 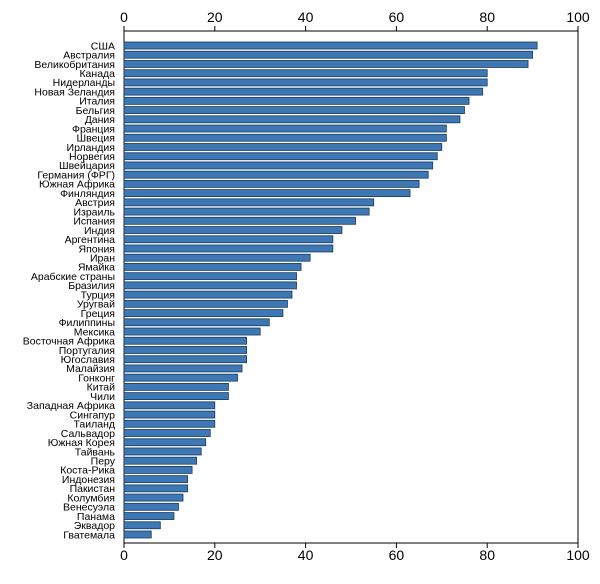 I want to click on category-label: Германия (ФРГ), so click(x=76, y=175).